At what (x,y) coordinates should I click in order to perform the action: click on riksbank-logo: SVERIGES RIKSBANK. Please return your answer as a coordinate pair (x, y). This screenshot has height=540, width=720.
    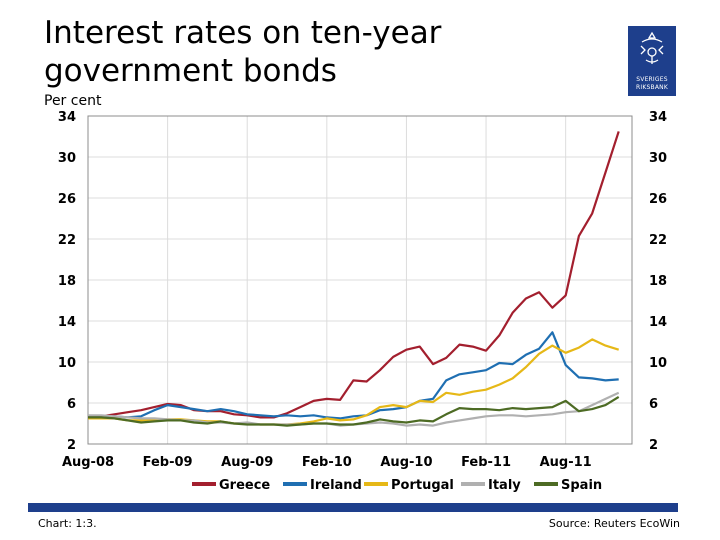
    Looking at the image, I should click on (652, 61).